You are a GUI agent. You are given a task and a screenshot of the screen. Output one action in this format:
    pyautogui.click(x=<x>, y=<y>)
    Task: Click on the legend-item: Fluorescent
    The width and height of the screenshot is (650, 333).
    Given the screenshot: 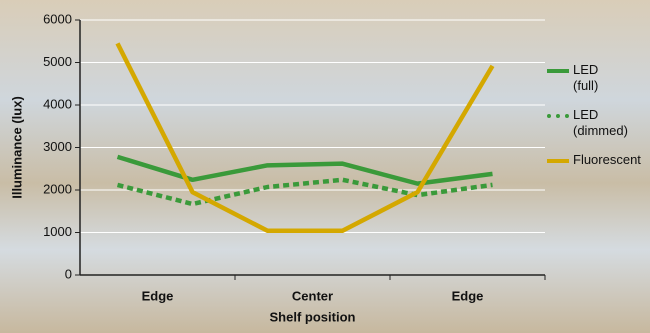 What is the action you would take?
    pyautogui.click(x=593, y=160)
    